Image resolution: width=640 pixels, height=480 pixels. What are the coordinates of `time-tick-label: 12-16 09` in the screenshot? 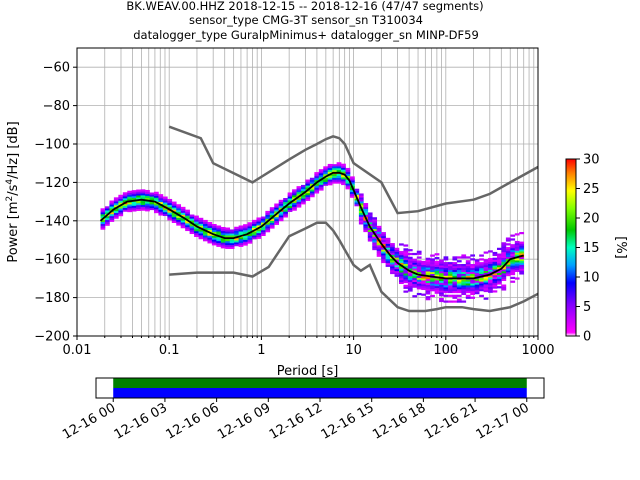 It's located at (244, 421).